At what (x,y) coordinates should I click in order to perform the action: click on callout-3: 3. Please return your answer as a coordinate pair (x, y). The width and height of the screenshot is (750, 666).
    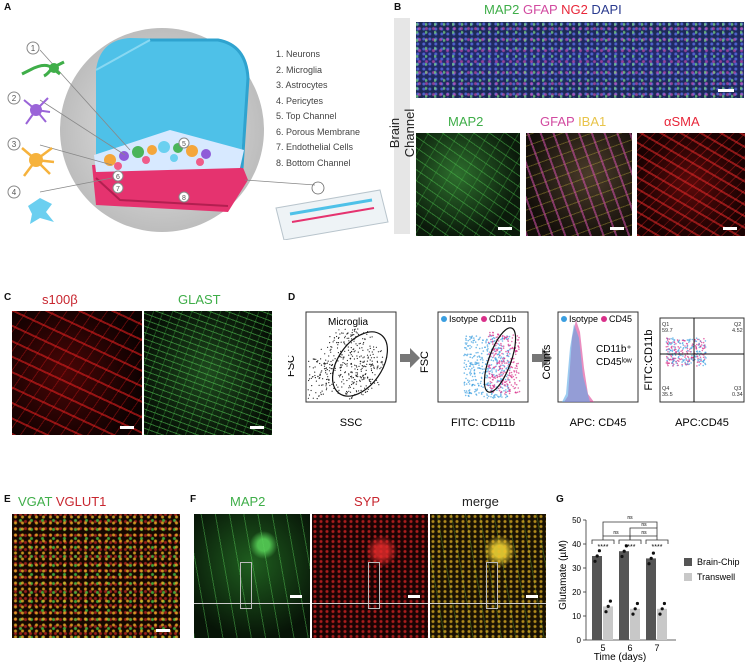
    Looking at the image, I should click on (14, 144).